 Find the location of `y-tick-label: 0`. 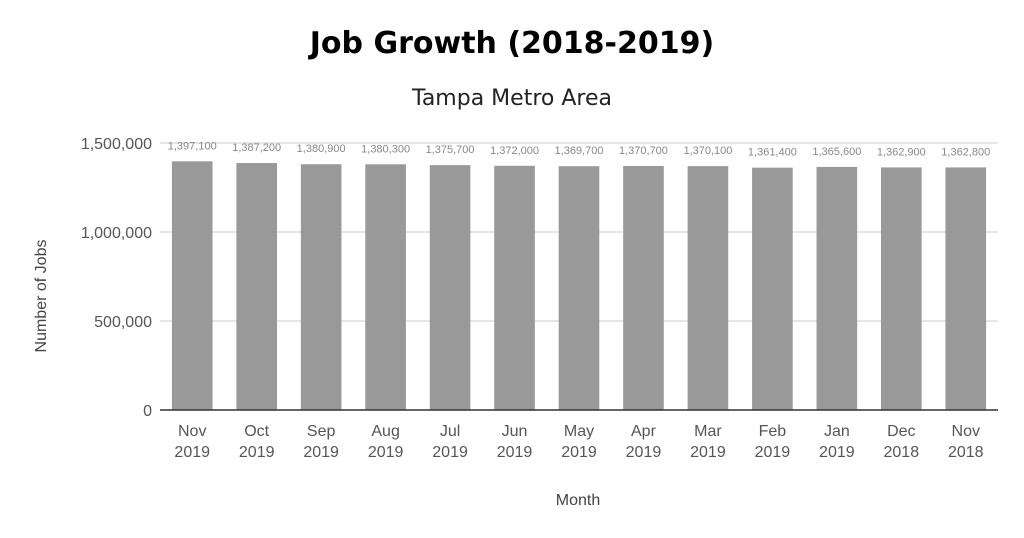

y-tick-label: 0 is located at coordinates (147, 411).